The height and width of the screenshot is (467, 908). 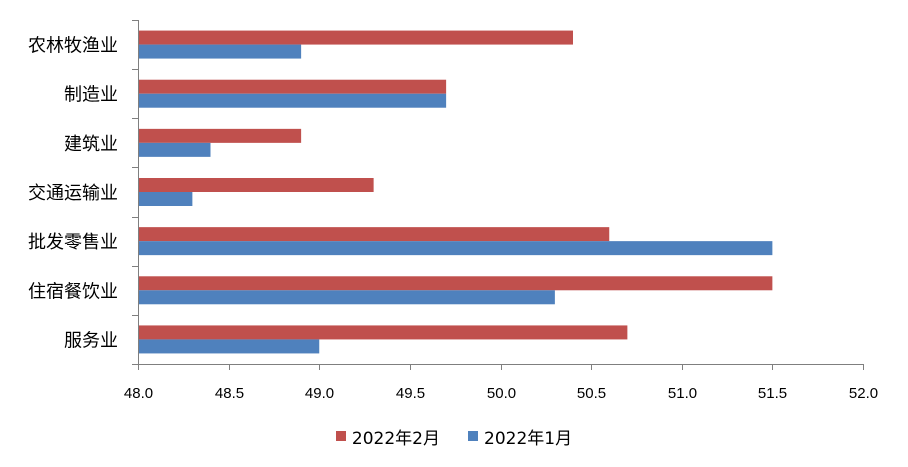 I want to click on category-label-7: 服务业, so click(x=91, y=340).